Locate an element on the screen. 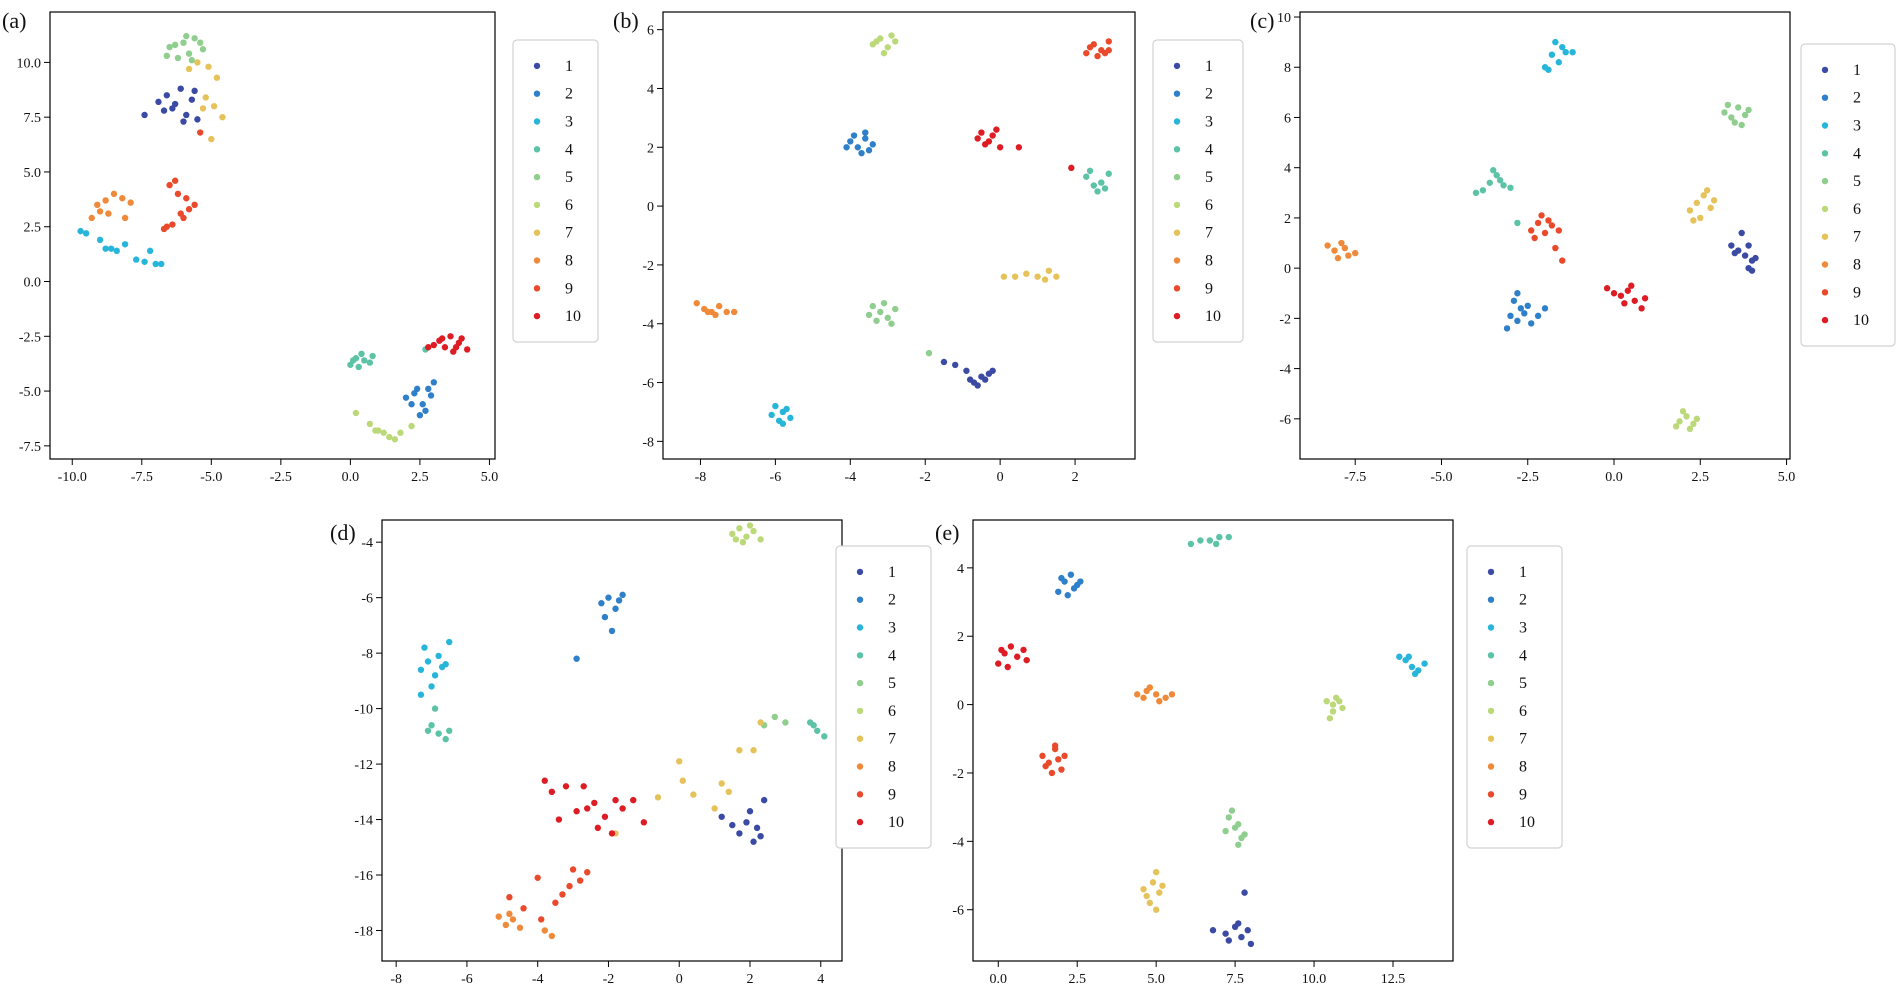 Image resolution: width=1900 pixels, height=1000 pixels. x-tick-label: -4 is located at coordinates (850, 477).